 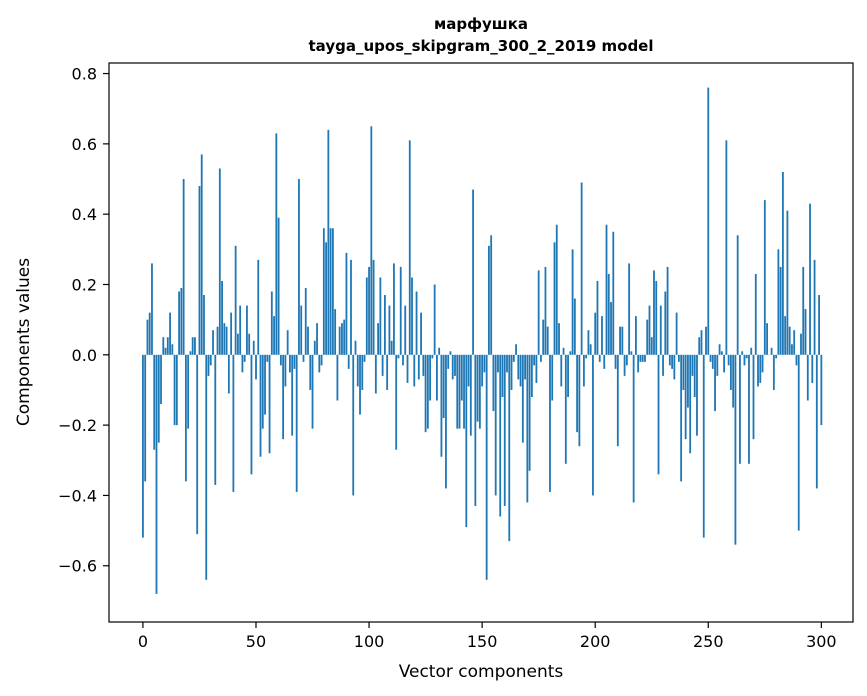 I want to click on x-tick-label: 0, so click(x=143, y=641).